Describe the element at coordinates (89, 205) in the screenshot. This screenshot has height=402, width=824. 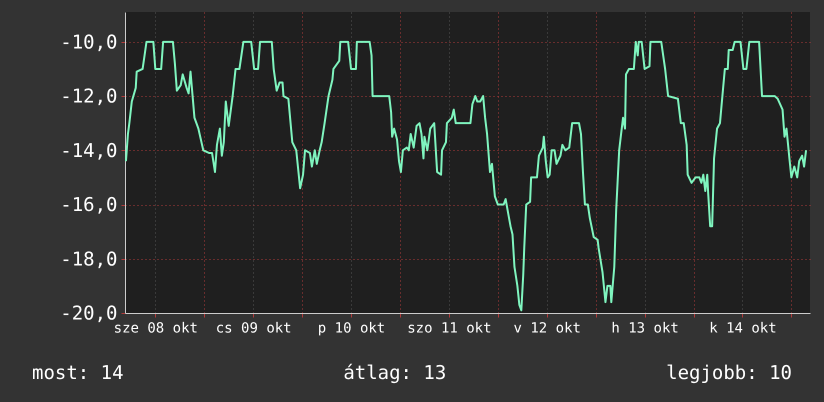
I see `y-tick-label: -16,0` at that location.